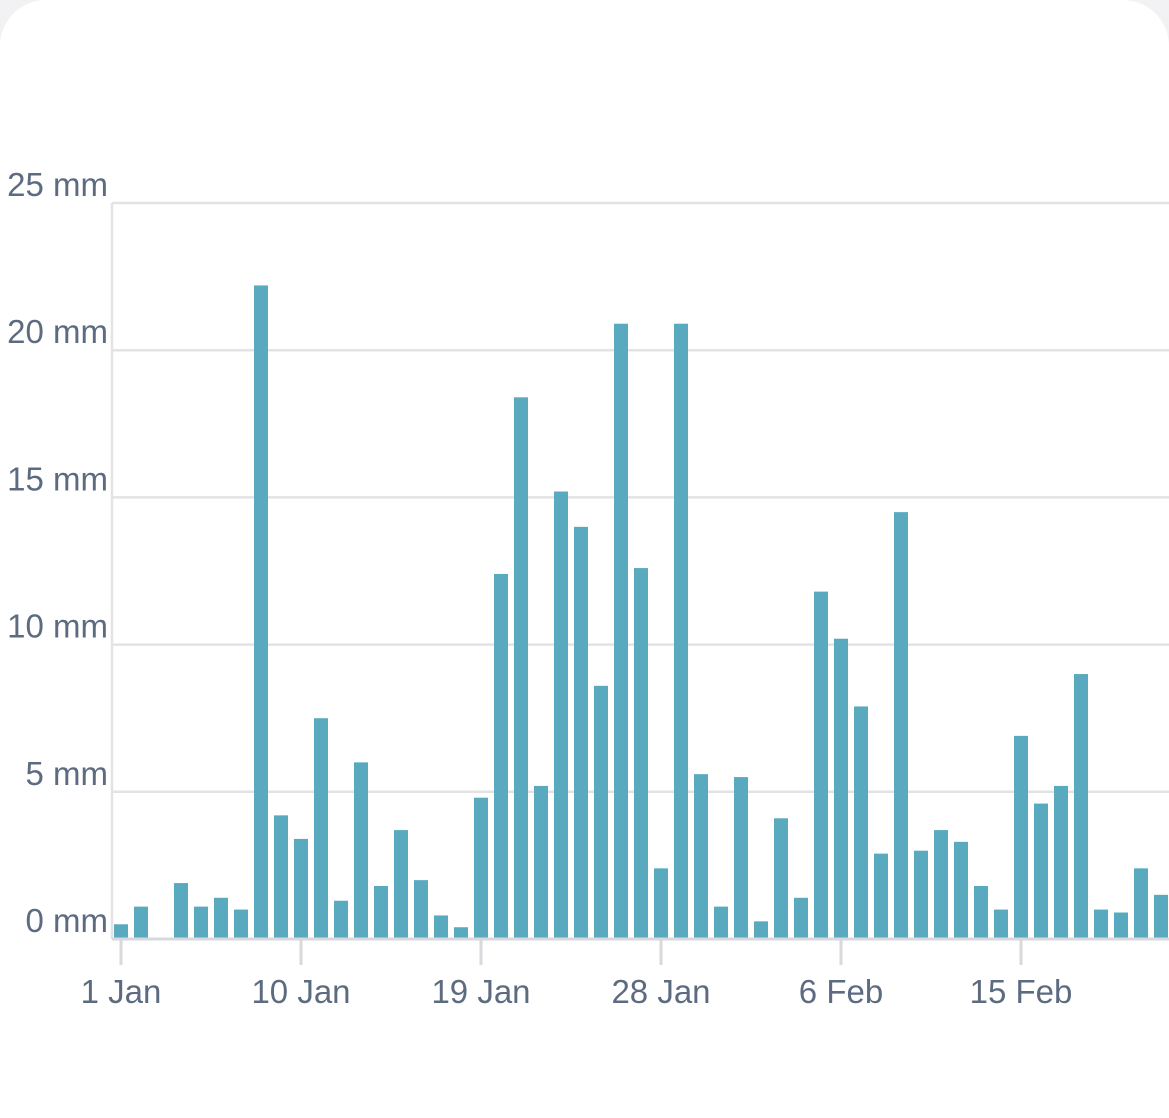  What do you see at coordinates (67, 920) in the screenshot?
I see `y-tick-label: 0 mm` at bounding box center [67, 920].